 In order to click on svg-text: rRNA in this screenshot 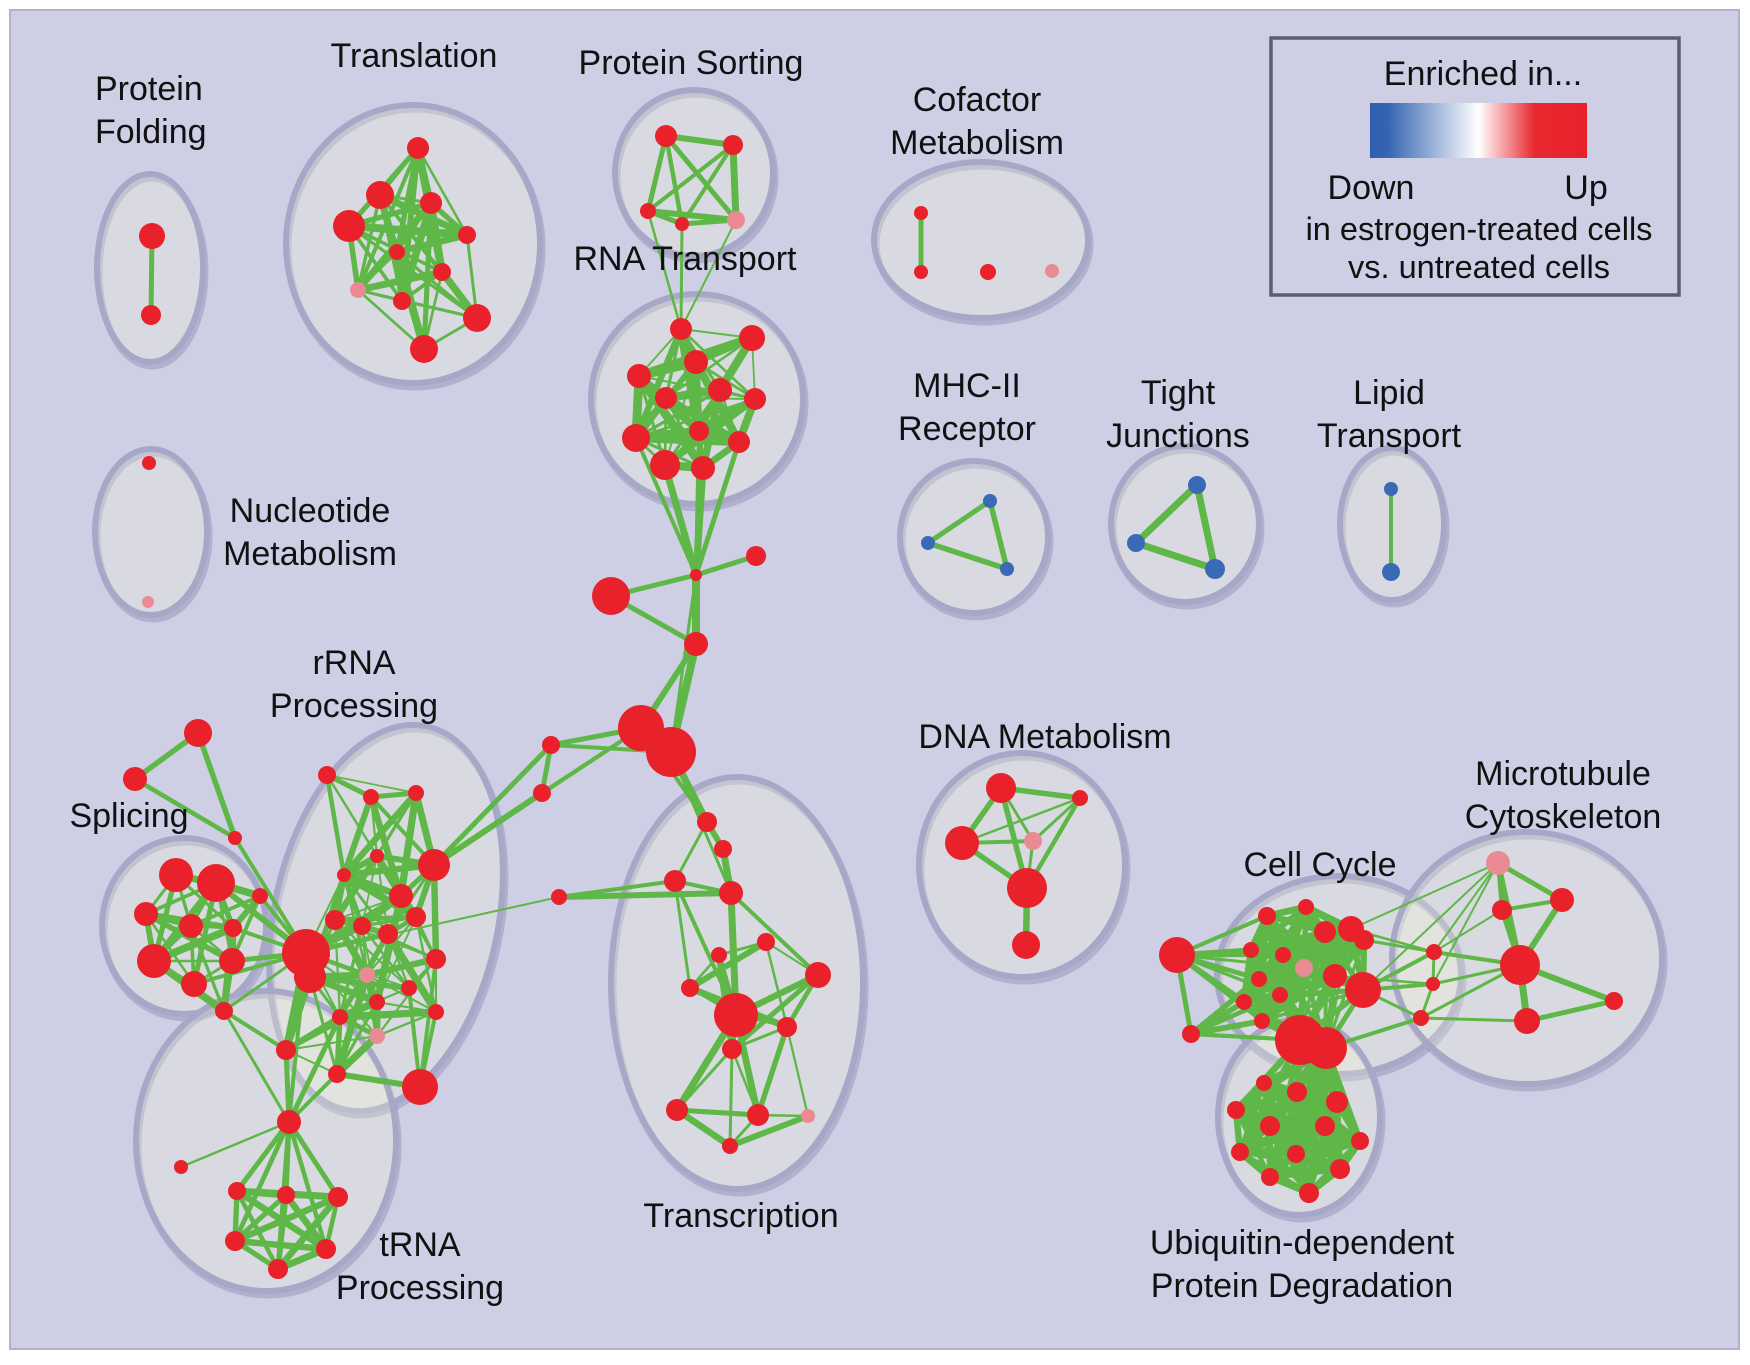, I will do `click(353, 663)`.